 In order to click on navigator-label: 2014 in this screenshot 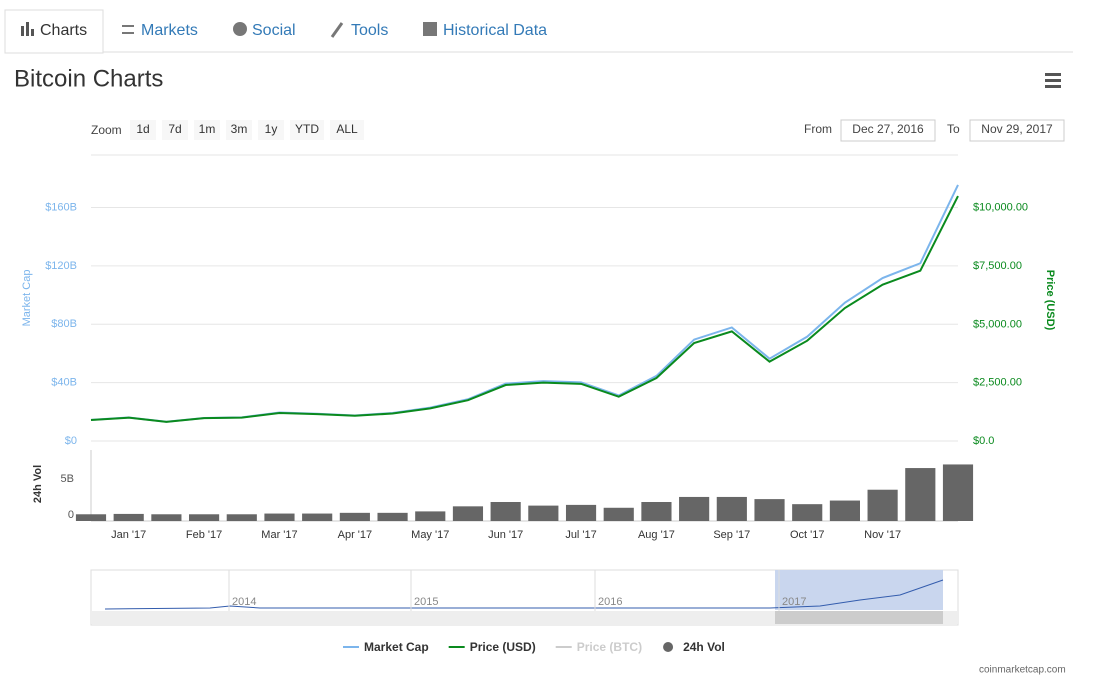, I will do `click(244, 602)`.